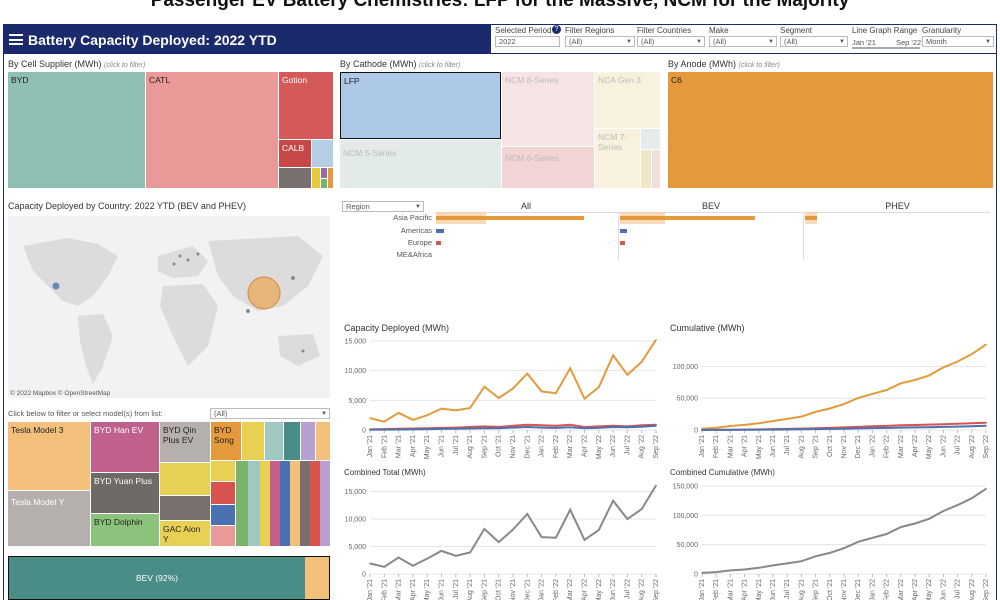 The width and height of the screenshot is (1000, 600). Describe the element at coordinates (513, 381) in the screenshot. I see `series-line` at that location.